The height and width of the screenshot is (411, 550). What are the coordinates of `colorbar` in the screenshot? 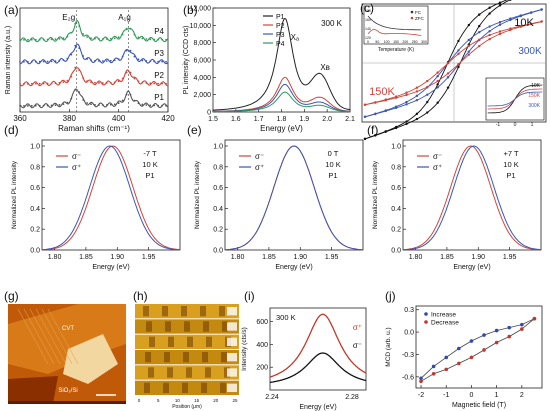 It's located at (67, 402).